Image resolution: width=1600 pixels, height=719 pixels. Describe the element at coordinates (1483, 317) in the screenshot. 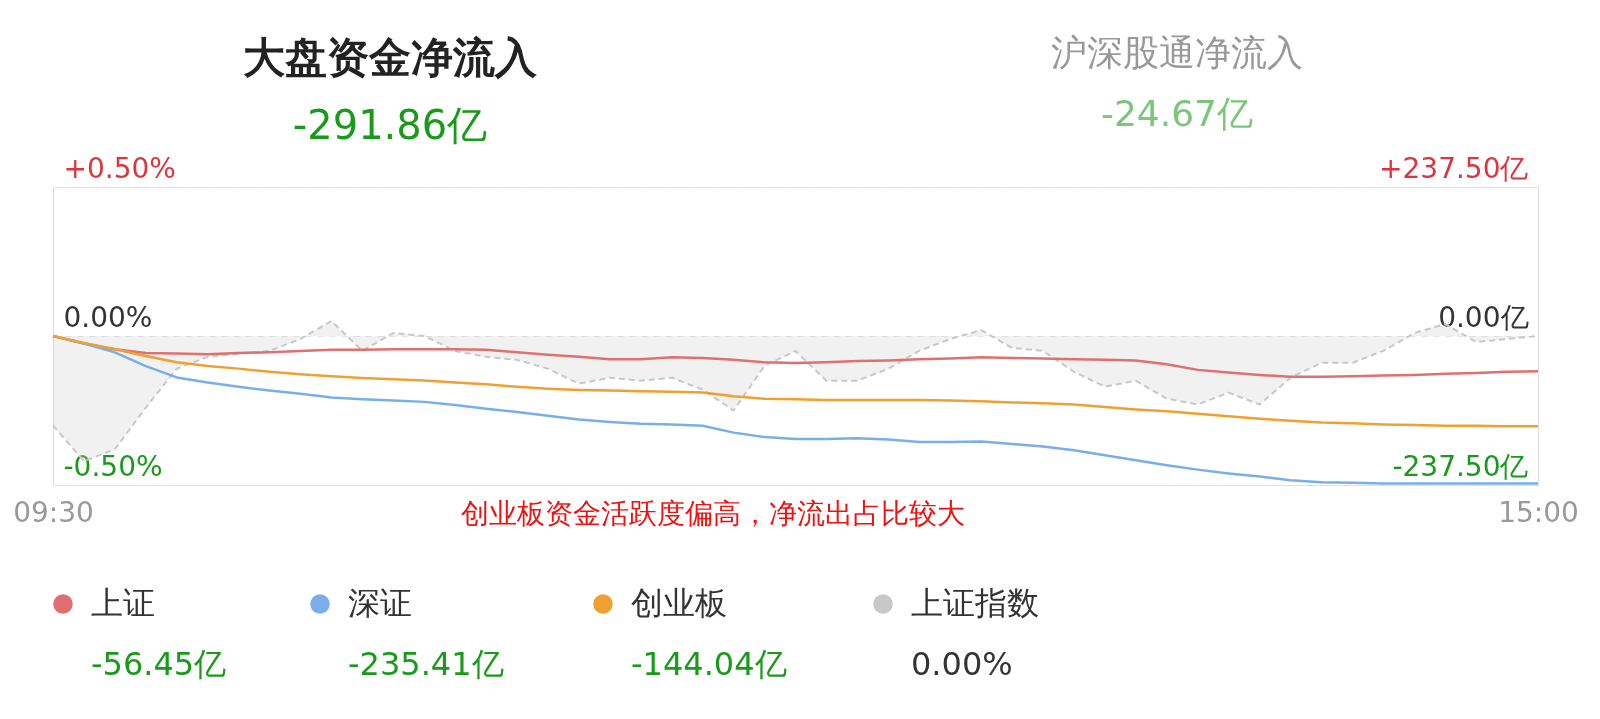

I see `y2-tick-label: 0.00亿` at that location.